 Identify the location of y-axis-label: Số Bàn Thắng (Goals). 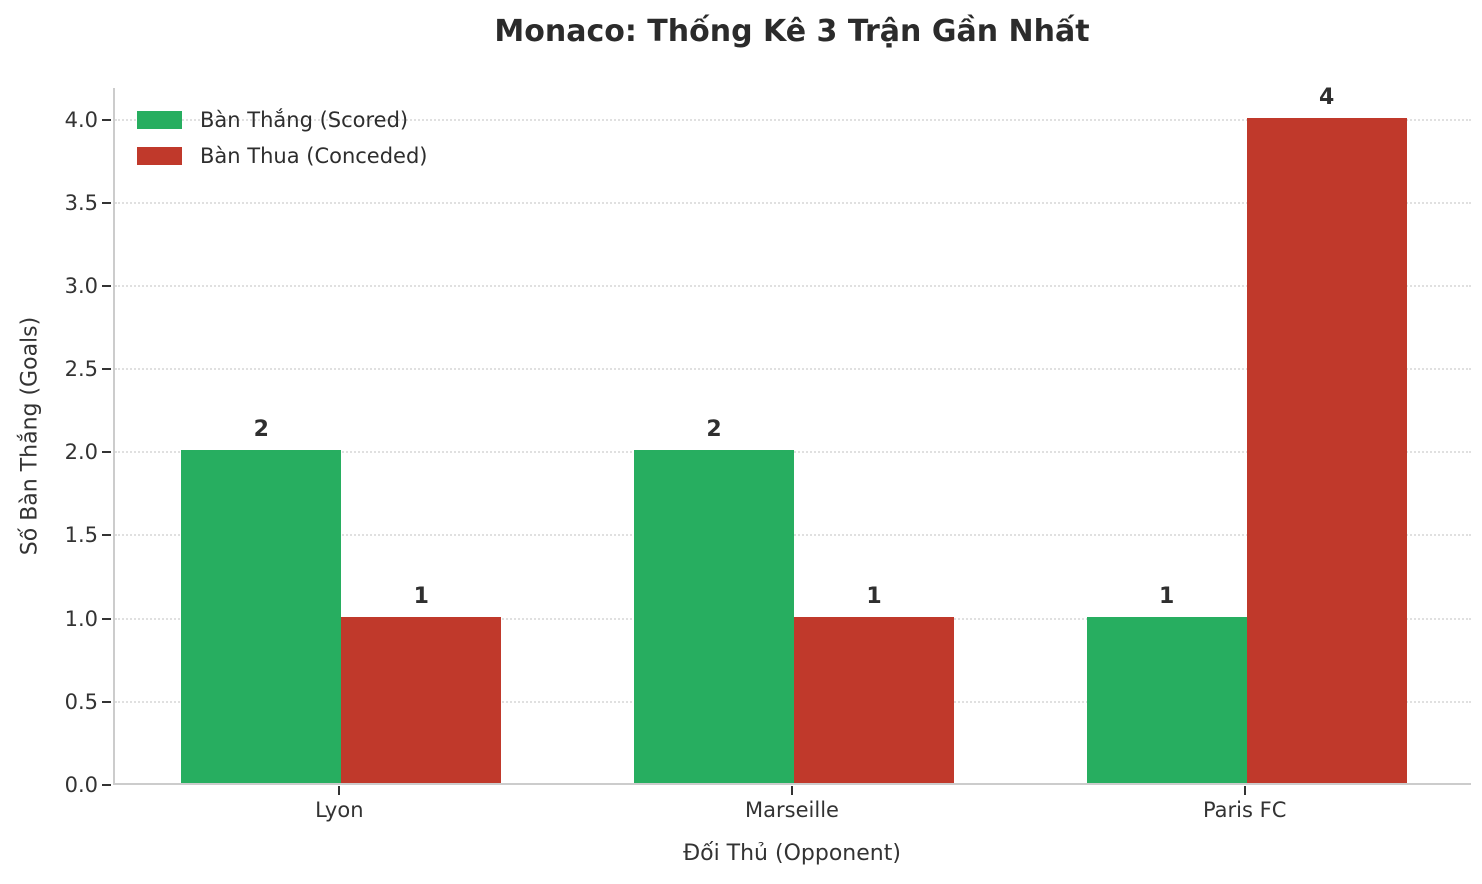
(30, 436).